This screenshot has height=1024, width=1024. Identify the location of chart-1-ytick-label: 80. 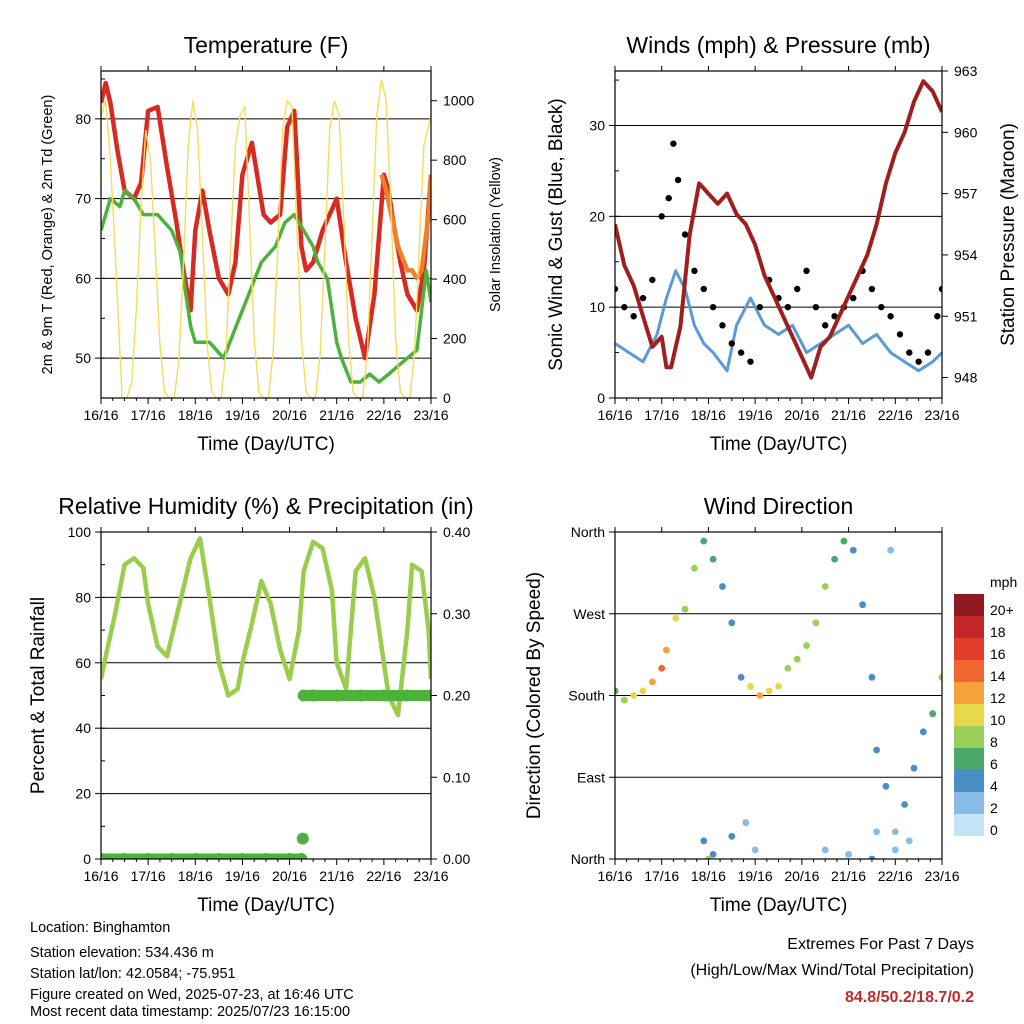
(83, 119).